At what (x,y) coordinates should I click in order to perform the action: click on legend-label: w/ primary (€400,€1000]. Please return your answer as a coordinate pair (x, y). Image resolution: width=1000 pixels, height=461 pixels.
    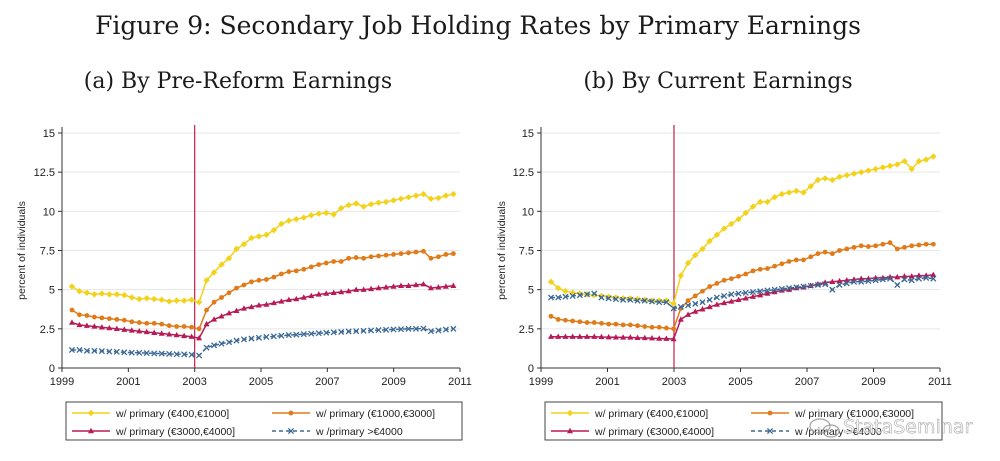
    Looking at the image, I should click on (651, 414).